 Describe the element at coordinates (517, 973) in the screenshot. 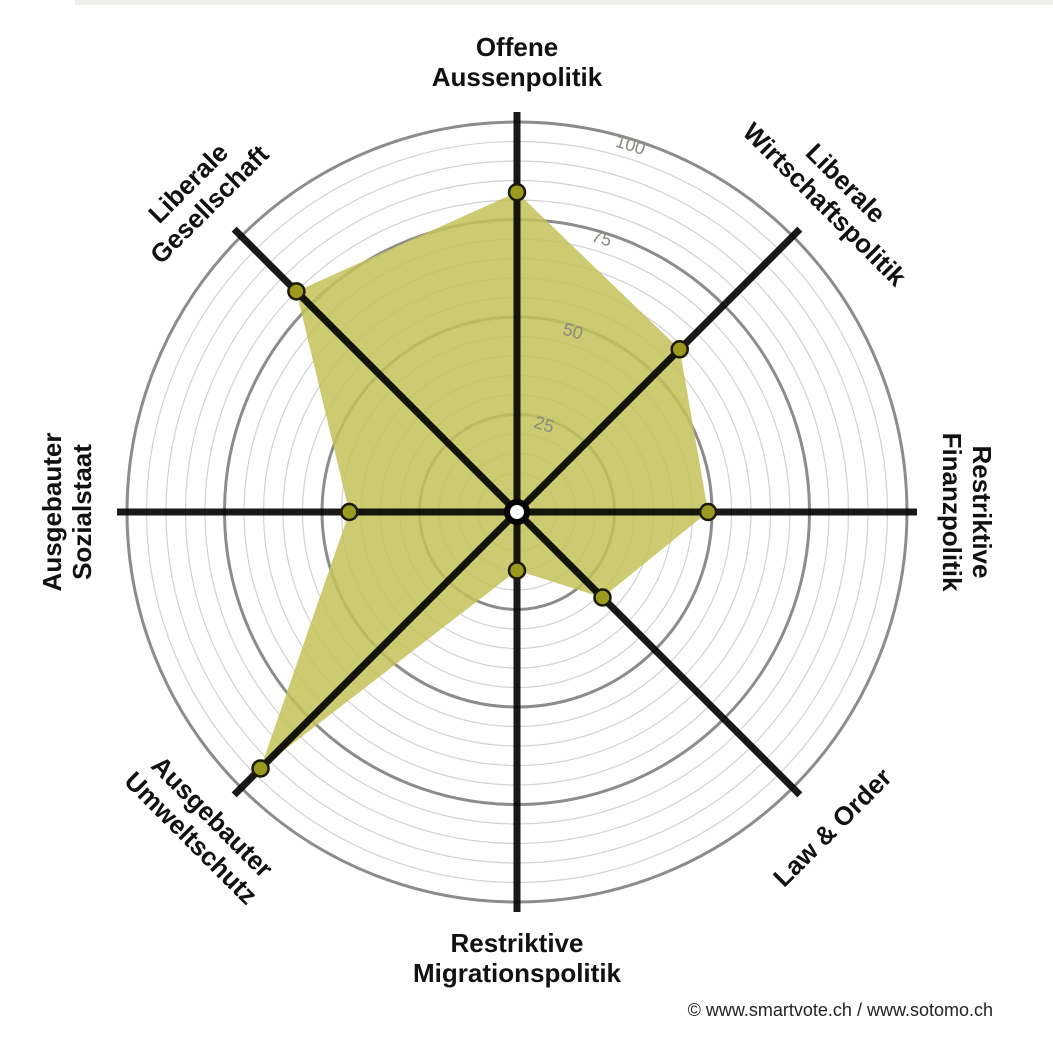

I see `axis-label-line: Migrationspolitik` at that location.